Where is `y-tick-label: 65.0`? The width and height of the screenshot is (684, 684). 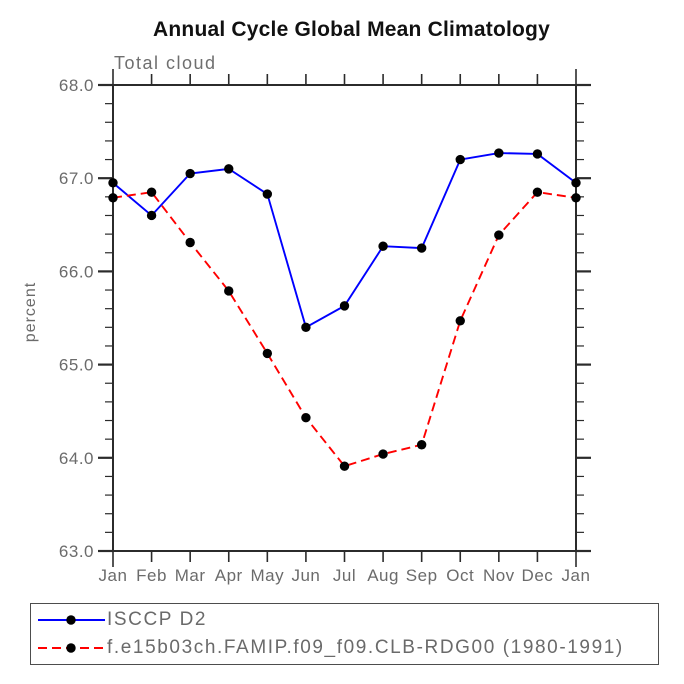 y-tick-label: 65.0 is located at coordinates (76, 365).